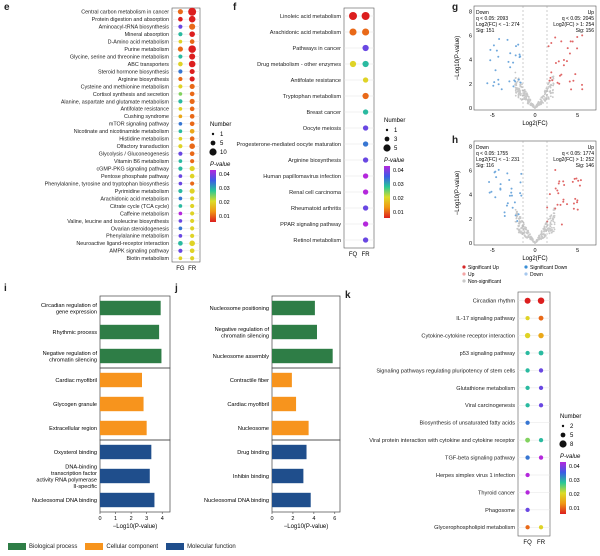  What do you see at coordinates (146, 50) in the screenshot?
I see `y-tick-label: Purine metabolism` at bounding box center [146, 50].